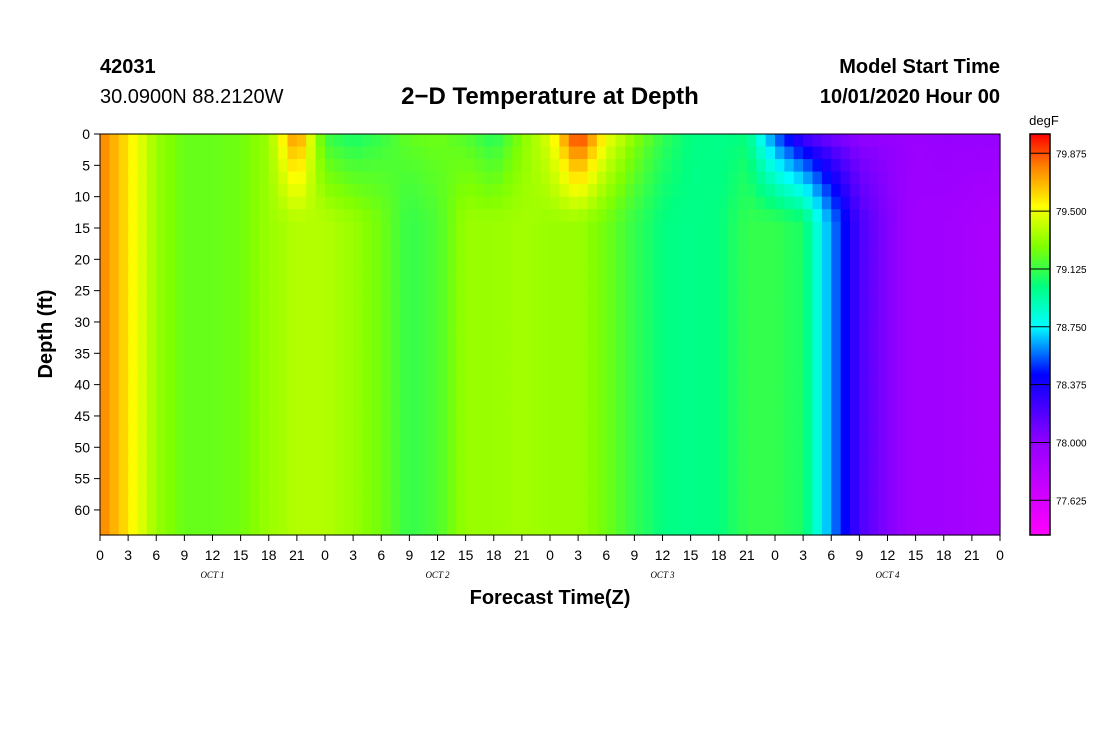 The height and width of the screenshot is (750, 1100). What do you see at coordinates (212, 575) in the screenshot?
I see `x-day-label: OCT 1` at bounding box center [212, 575].